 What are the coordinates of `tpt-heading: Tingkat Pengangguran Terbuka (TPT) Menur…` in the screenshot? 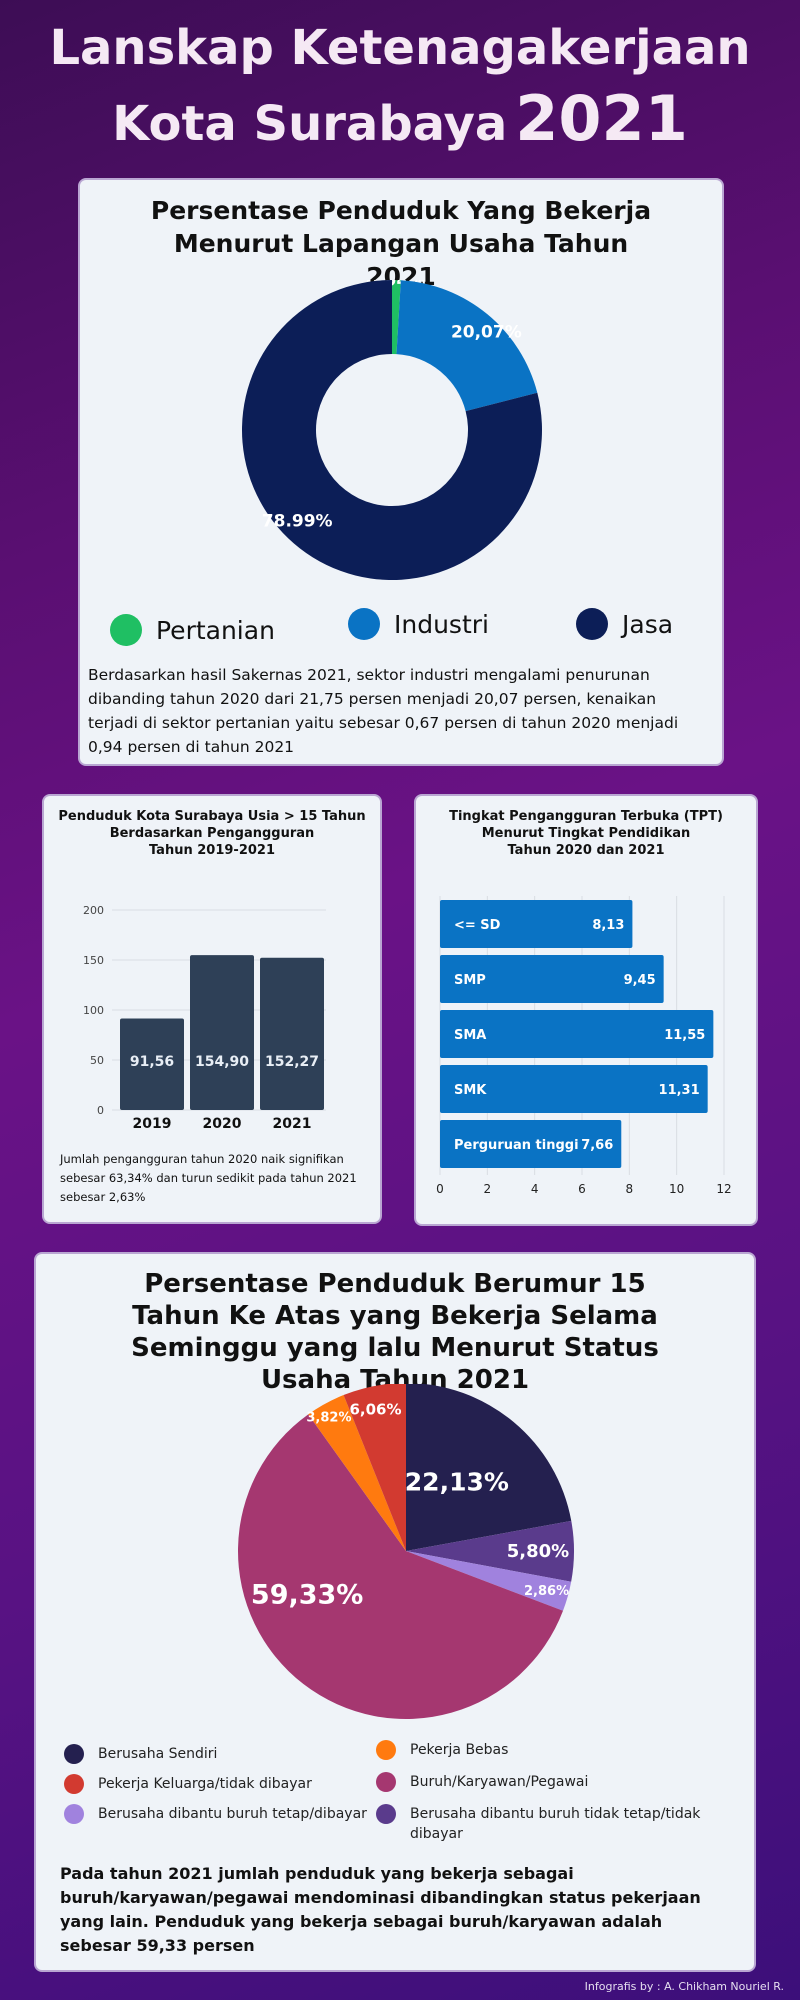 It's located at (586, 833).